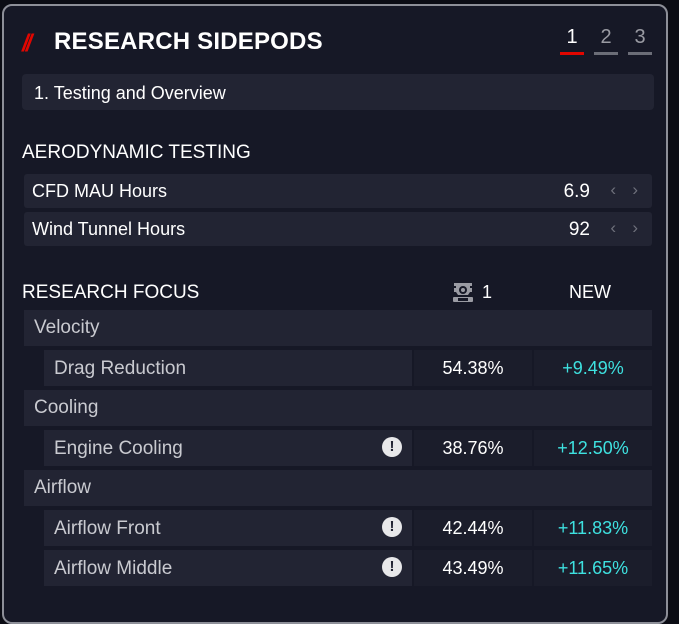  Describe the element at coordinates (579, 229) in the screenshot. I see `wind-tunnel-value: 92` at that location.